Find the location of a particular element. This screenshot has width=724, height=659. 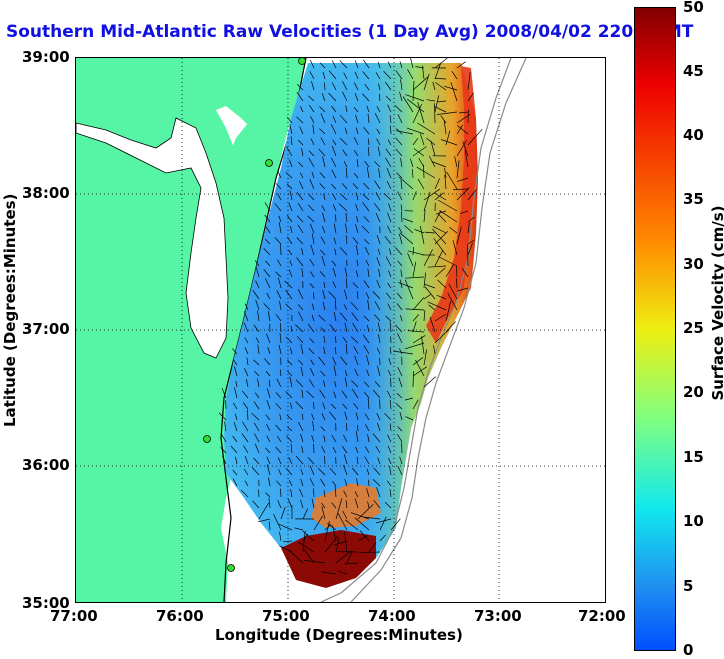

colorbar-tick: 45 is located at coordinates (693, 71).